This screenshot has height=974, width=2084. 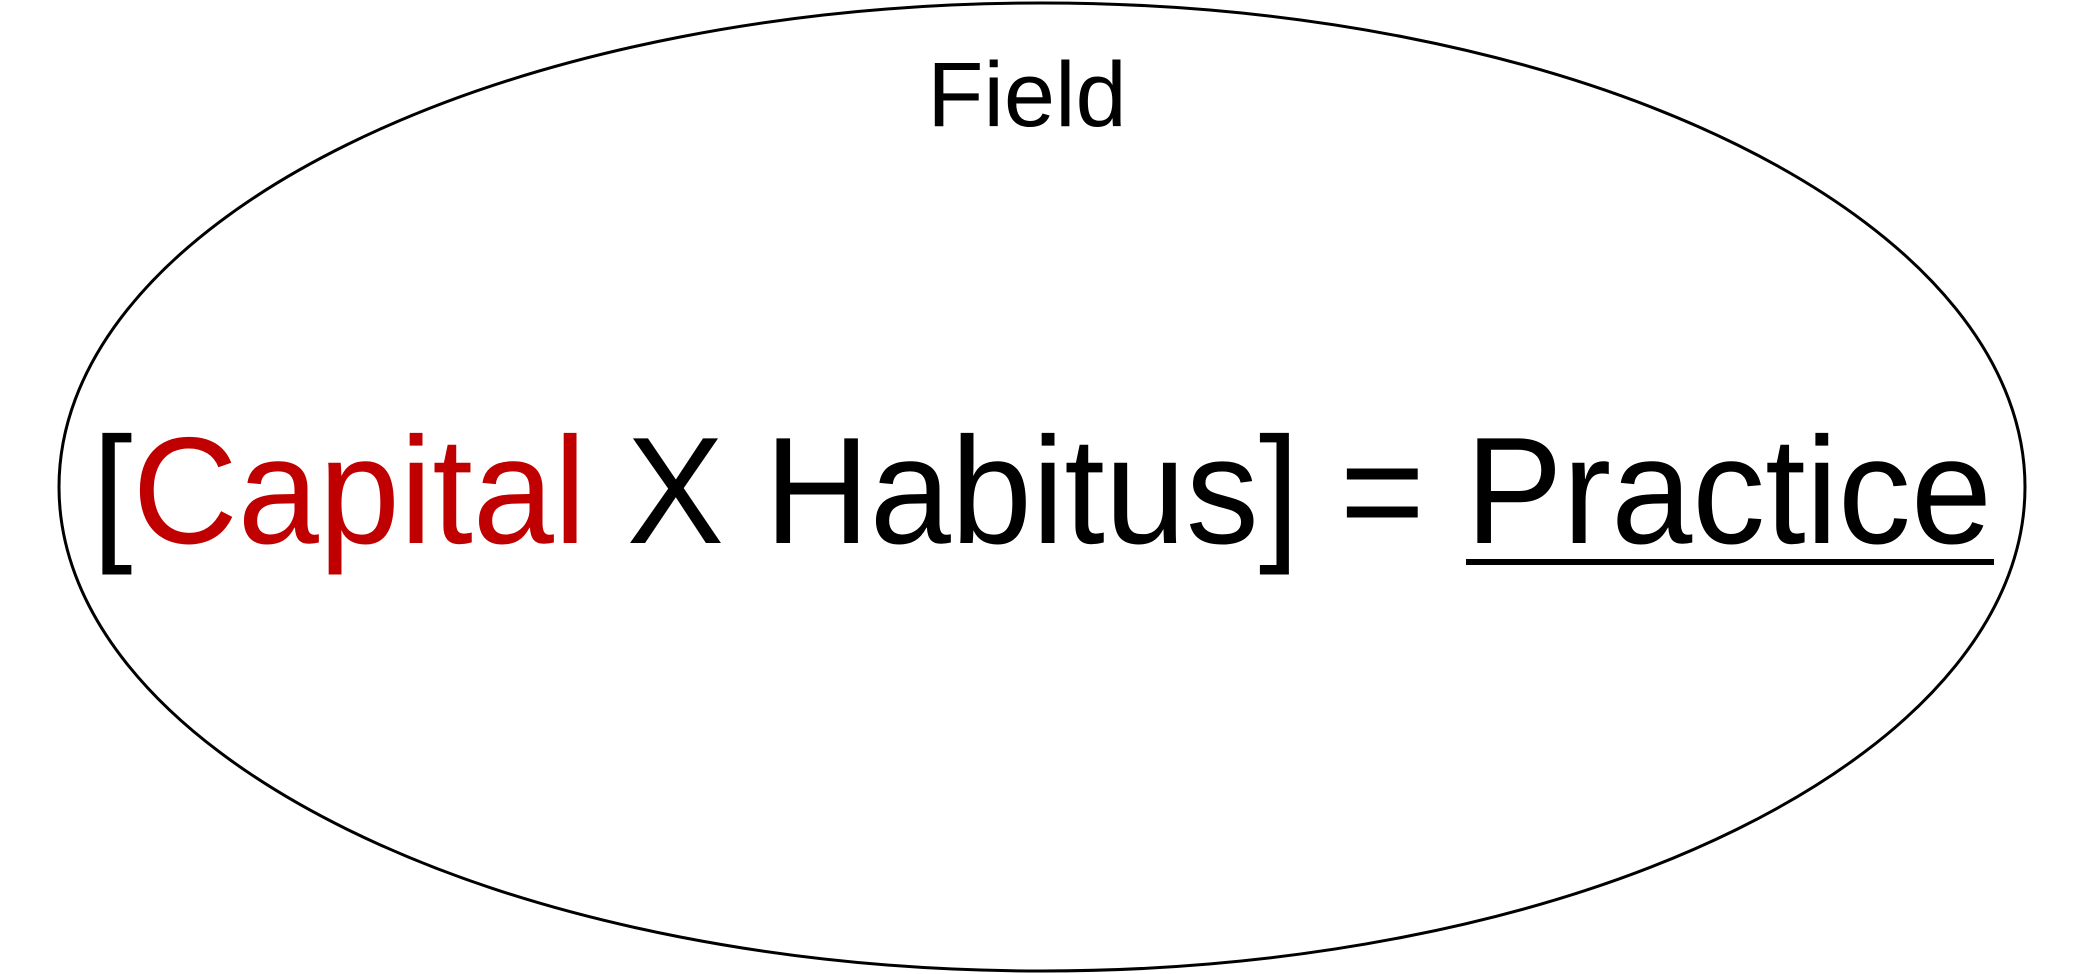 I want to click on field-label: Field, so click(x=1026, y=95).